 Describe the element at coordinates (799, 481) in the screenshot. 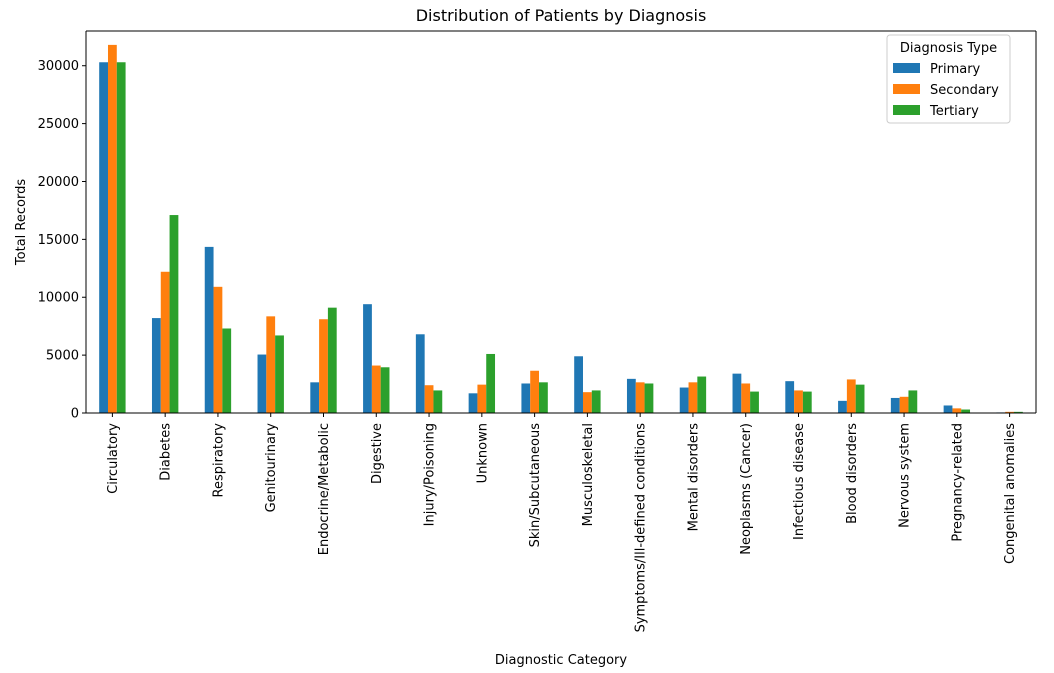

I see `x-tick-label: Infectious disease` at that location.